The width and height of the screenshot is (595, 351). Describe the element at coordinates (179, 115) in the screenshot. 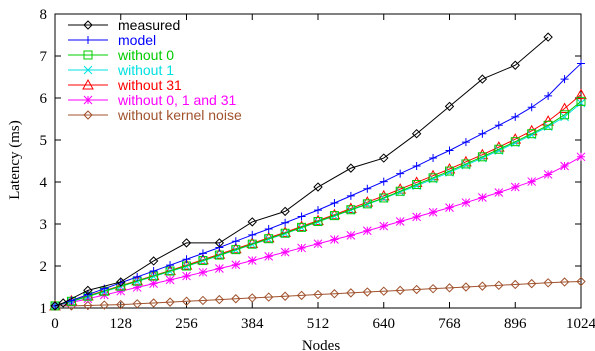

I see `legend-label: without kernel noise` at that location.